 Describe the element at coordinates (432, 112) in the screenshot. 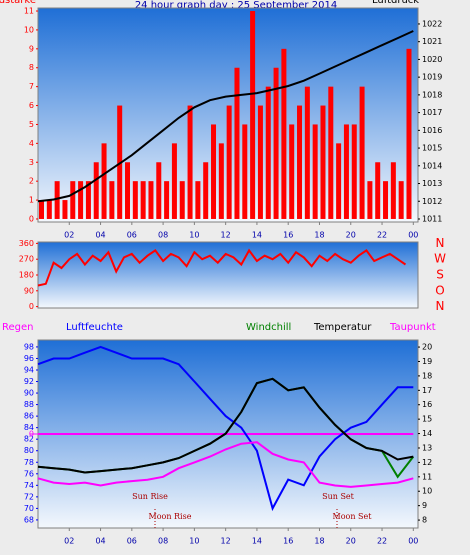

I see `y2-tick-label: 1017` at that location.